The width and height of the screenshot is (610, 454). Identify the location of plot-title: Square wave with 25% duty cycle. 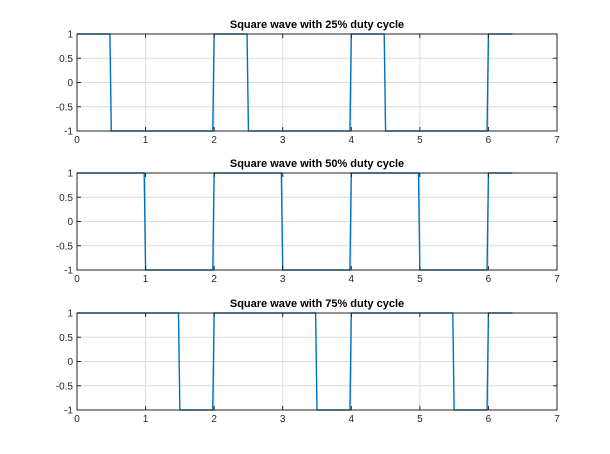
(317, 25).